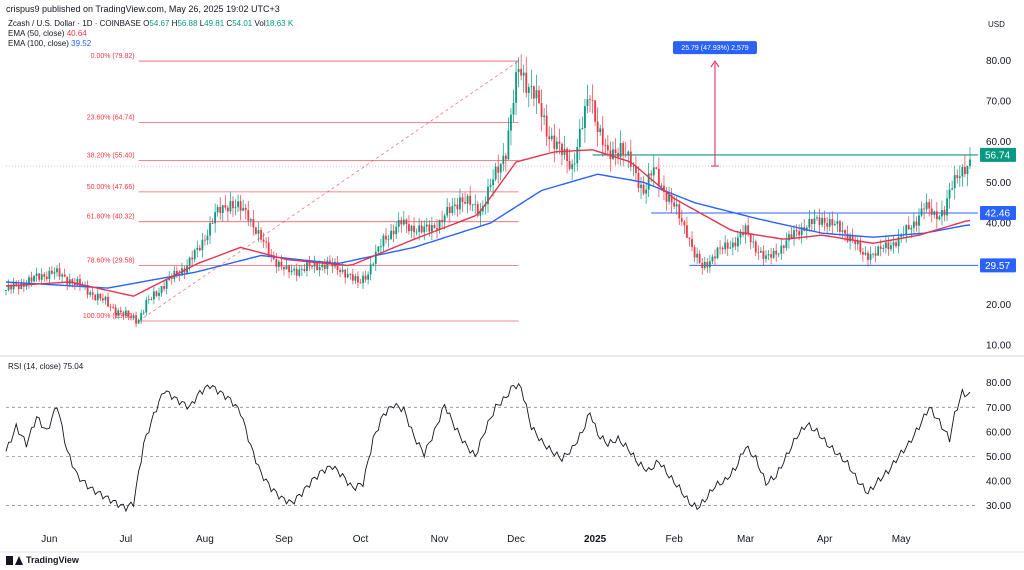  What do you see at coordinates (111, 155) in the screenshot?
I see `fib-level-label: 38.20% (55.40)` at bounding box center [111, 155].